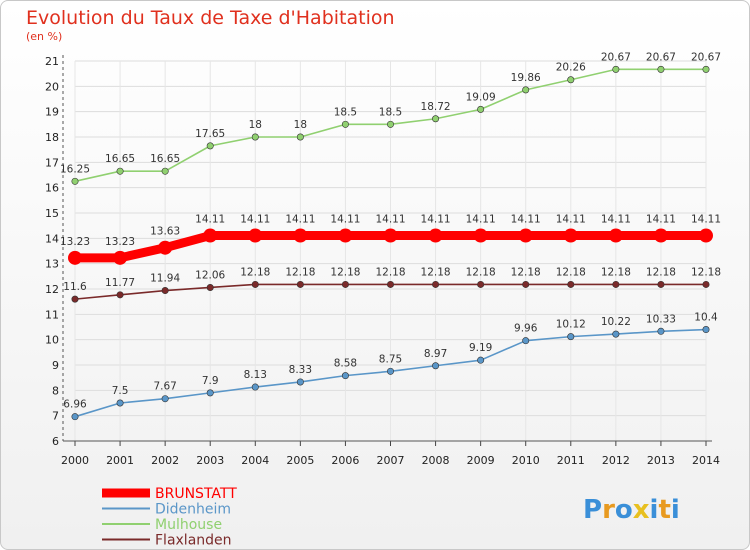 The image size is (750, 550). Describe the element at coordinates (44, 36) in the screenshot. I see `chart-subtitle: (en %)` at that location.